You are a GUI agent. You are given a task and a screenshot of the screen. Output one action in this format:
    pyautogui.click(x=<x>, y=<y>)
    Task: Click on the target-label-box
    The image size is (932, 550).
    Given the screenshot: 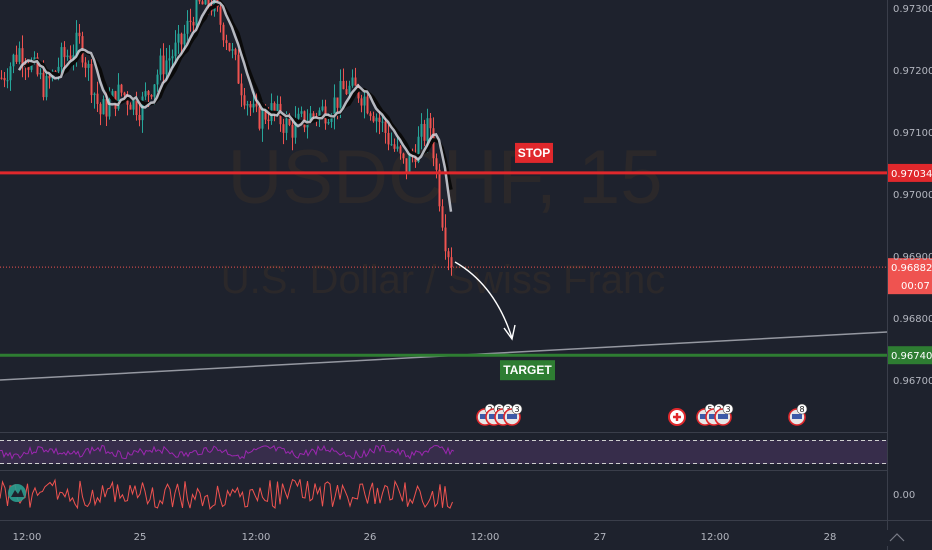 What is the action you would take?
    pyautogui.click(x=527, y=370)
    